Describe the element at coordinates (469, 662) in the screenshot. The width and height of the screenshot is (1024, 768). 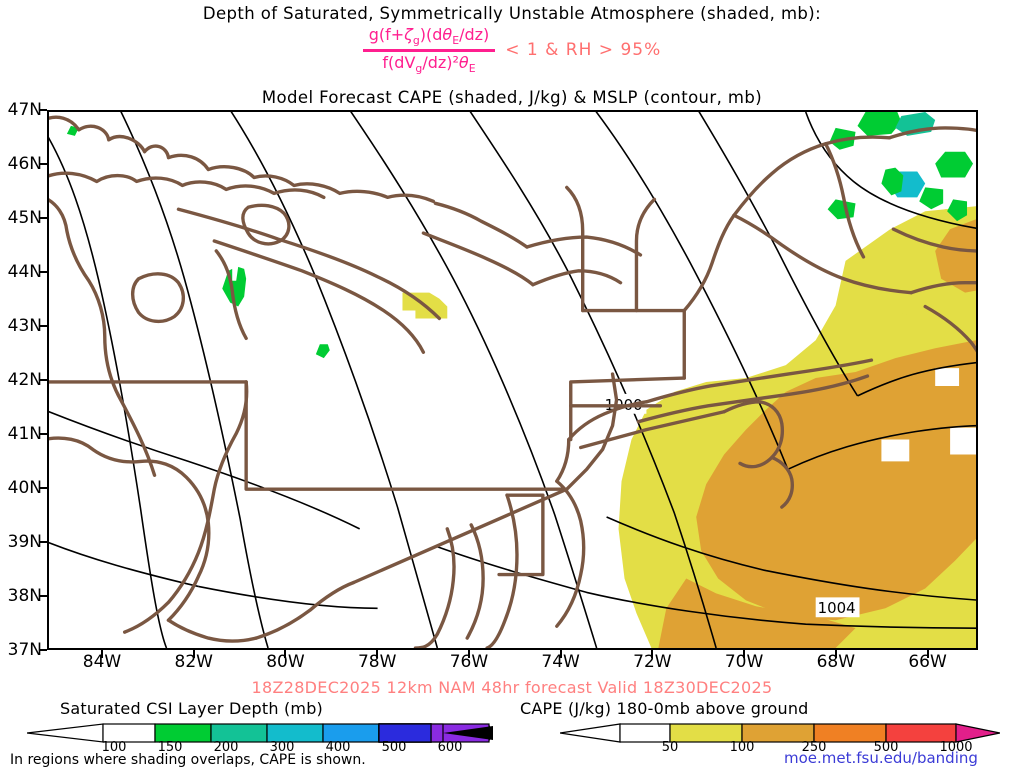
I see `lon-tick-label-76w: 76W` at that location.